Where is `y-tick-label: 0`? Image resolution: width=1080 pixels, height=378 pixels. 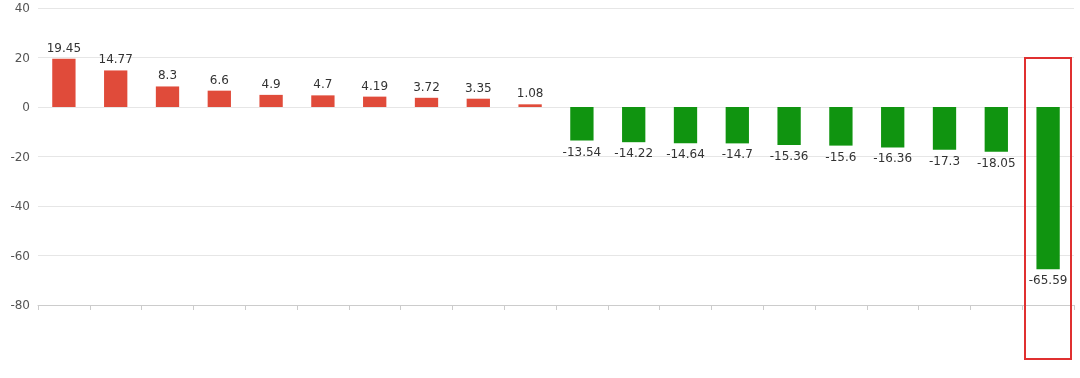 y-tick-label: 0 is located at coordinates (26, 107).